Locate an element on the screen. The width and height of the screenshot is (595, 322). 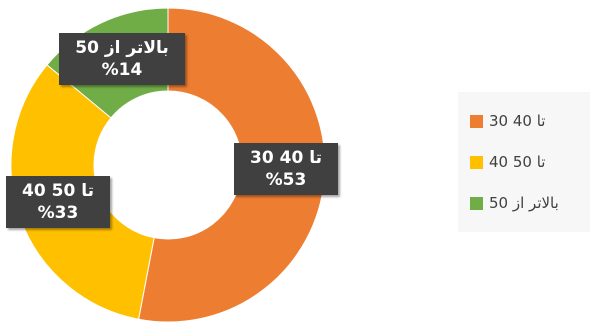
legend-label: 40 تا 50 is located at coordinates (517, 162).